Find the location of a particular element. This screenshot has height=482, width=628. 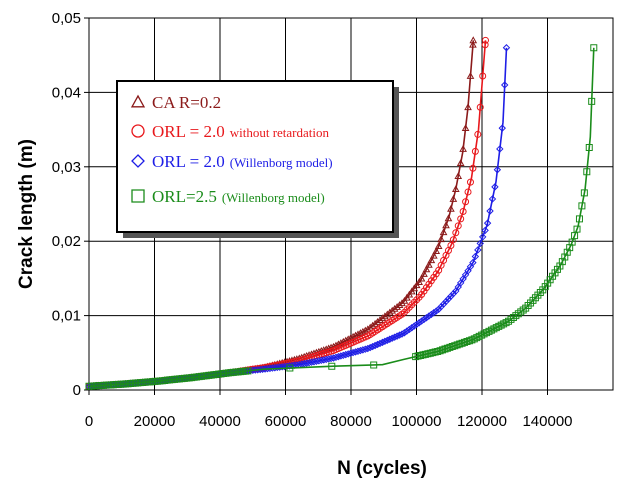

x-tick-label: 140000 is located at coordinates (547, 421).